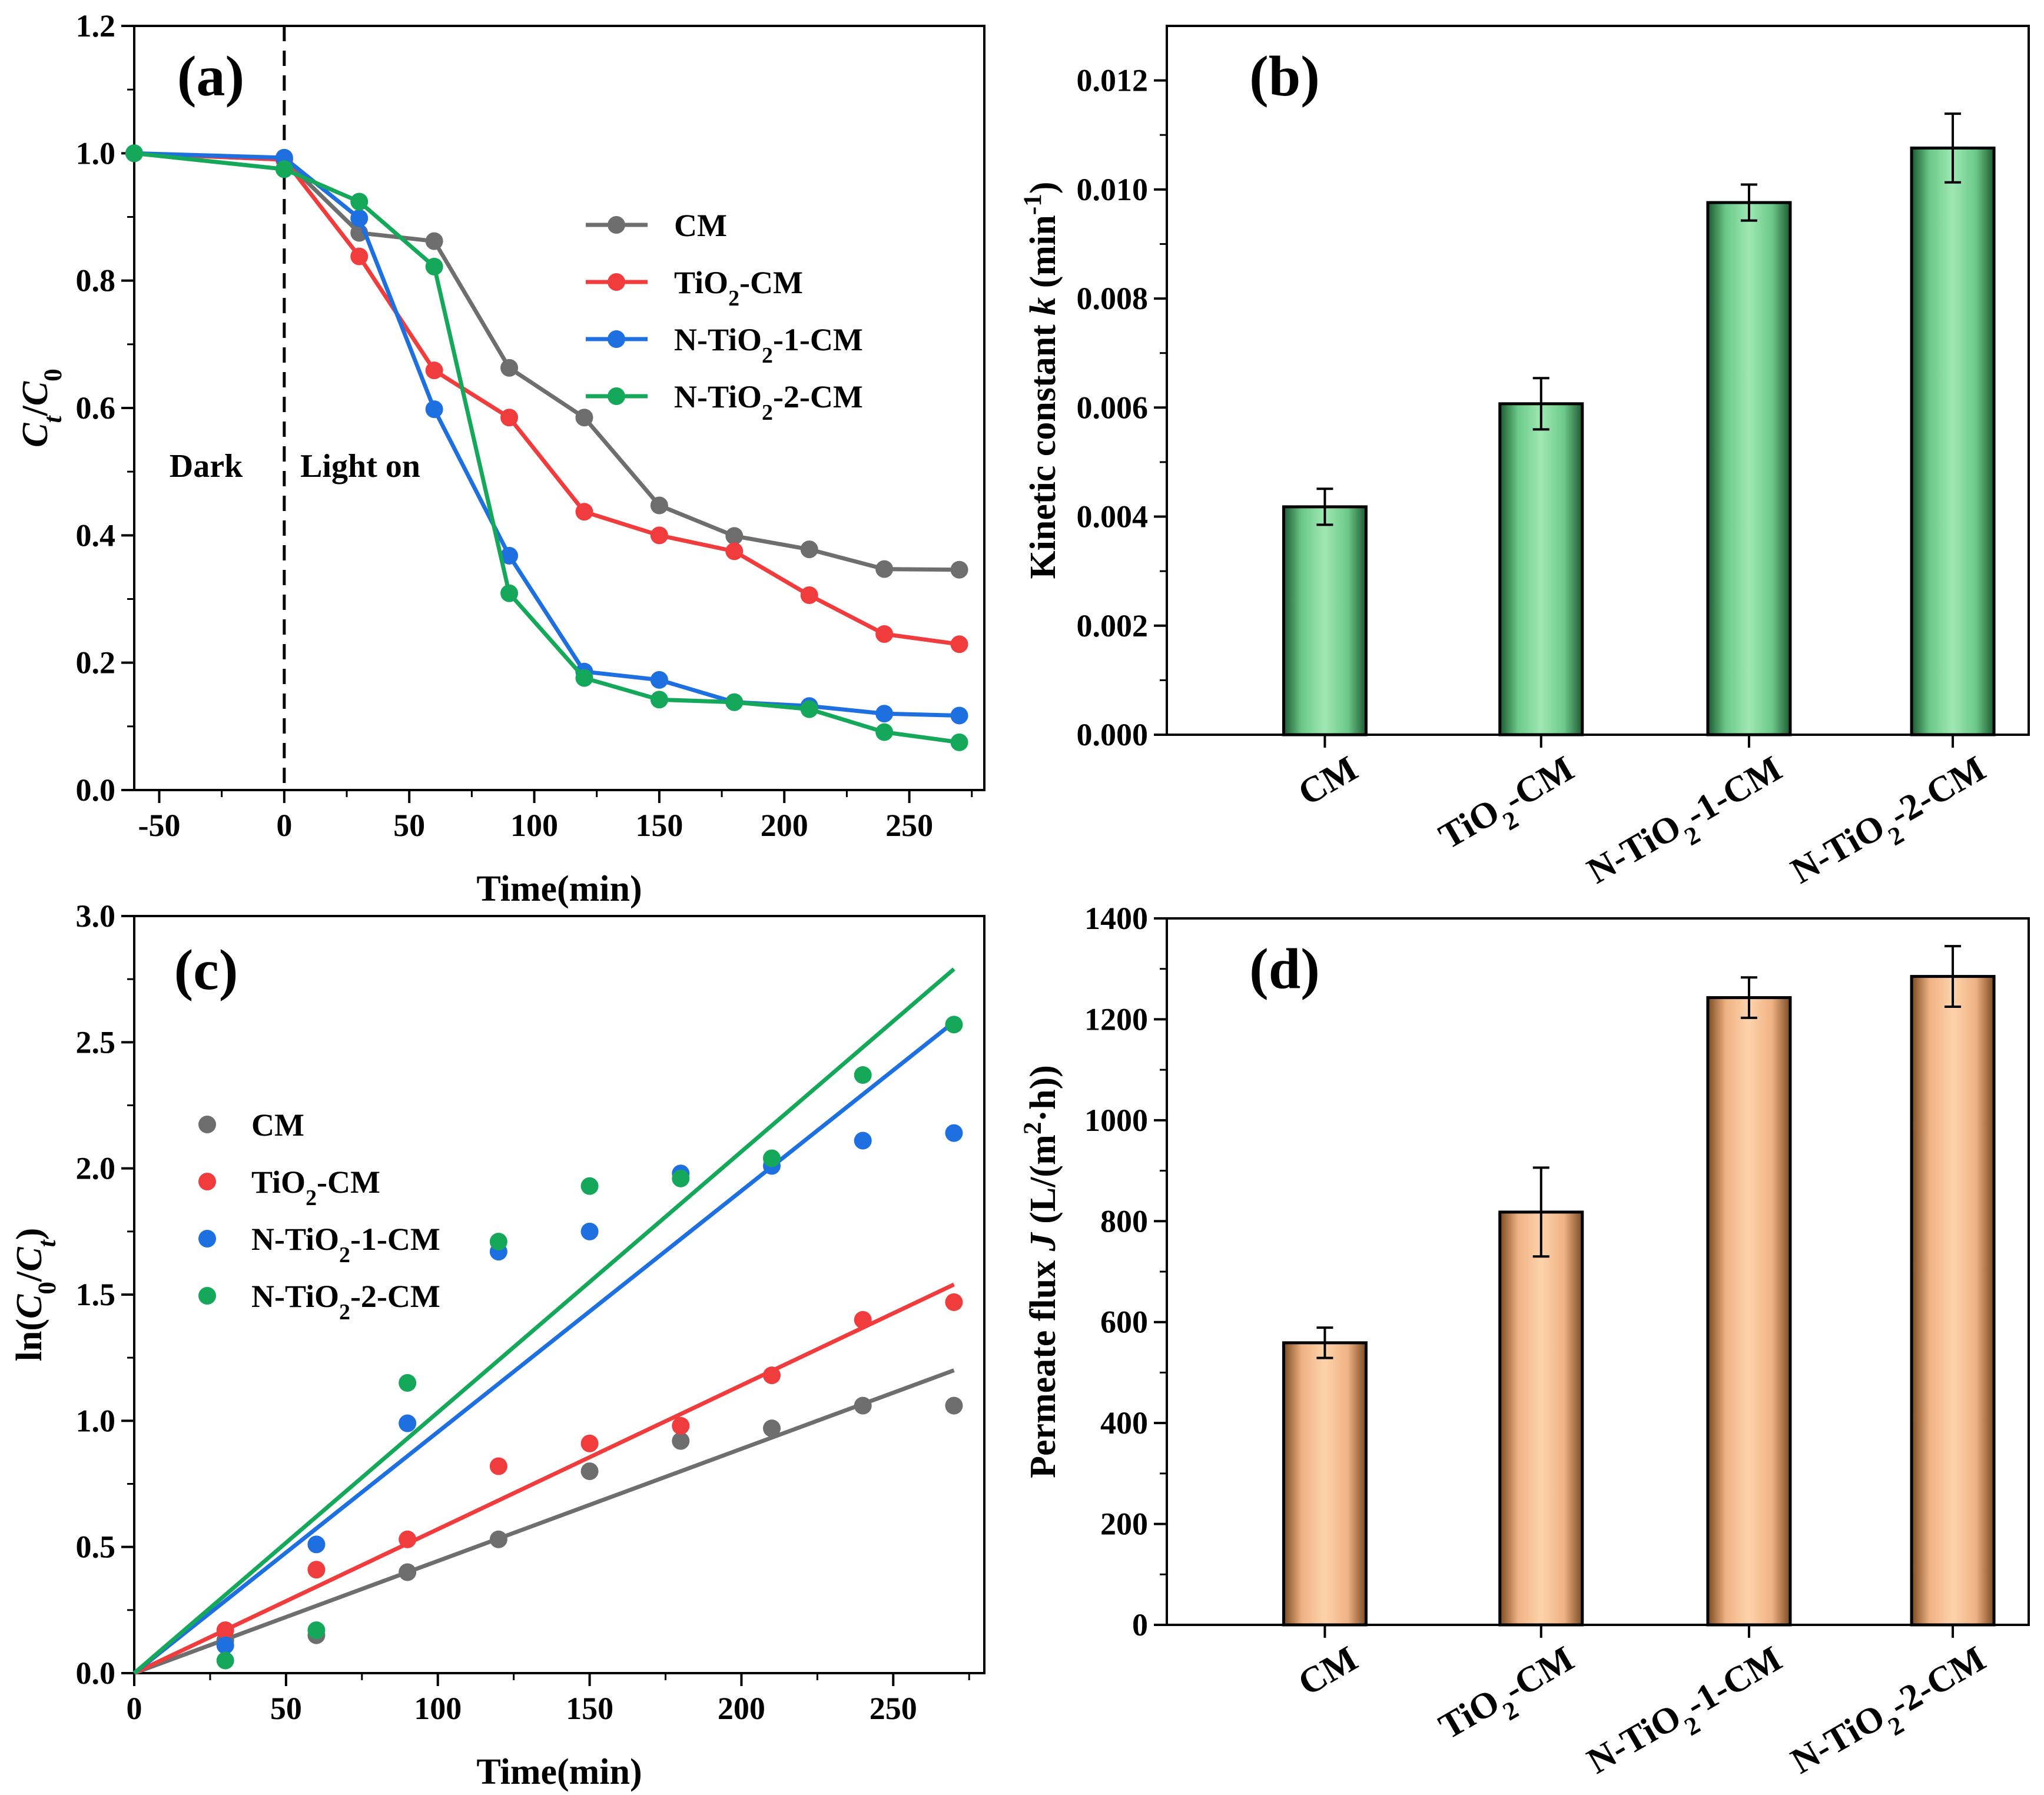  I want to click on x-axis-label: Time(min), so click(559, 889).